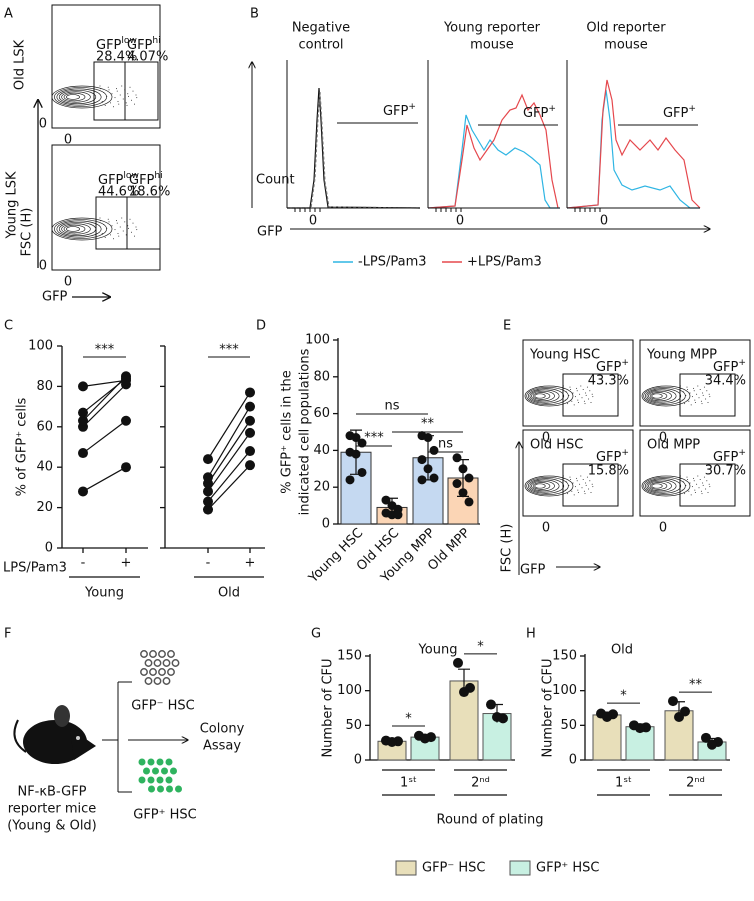 The height and width of the screenshot is (901, 754). I want to click on x-axis-label: LPS/Pam3, so click(35, 568).